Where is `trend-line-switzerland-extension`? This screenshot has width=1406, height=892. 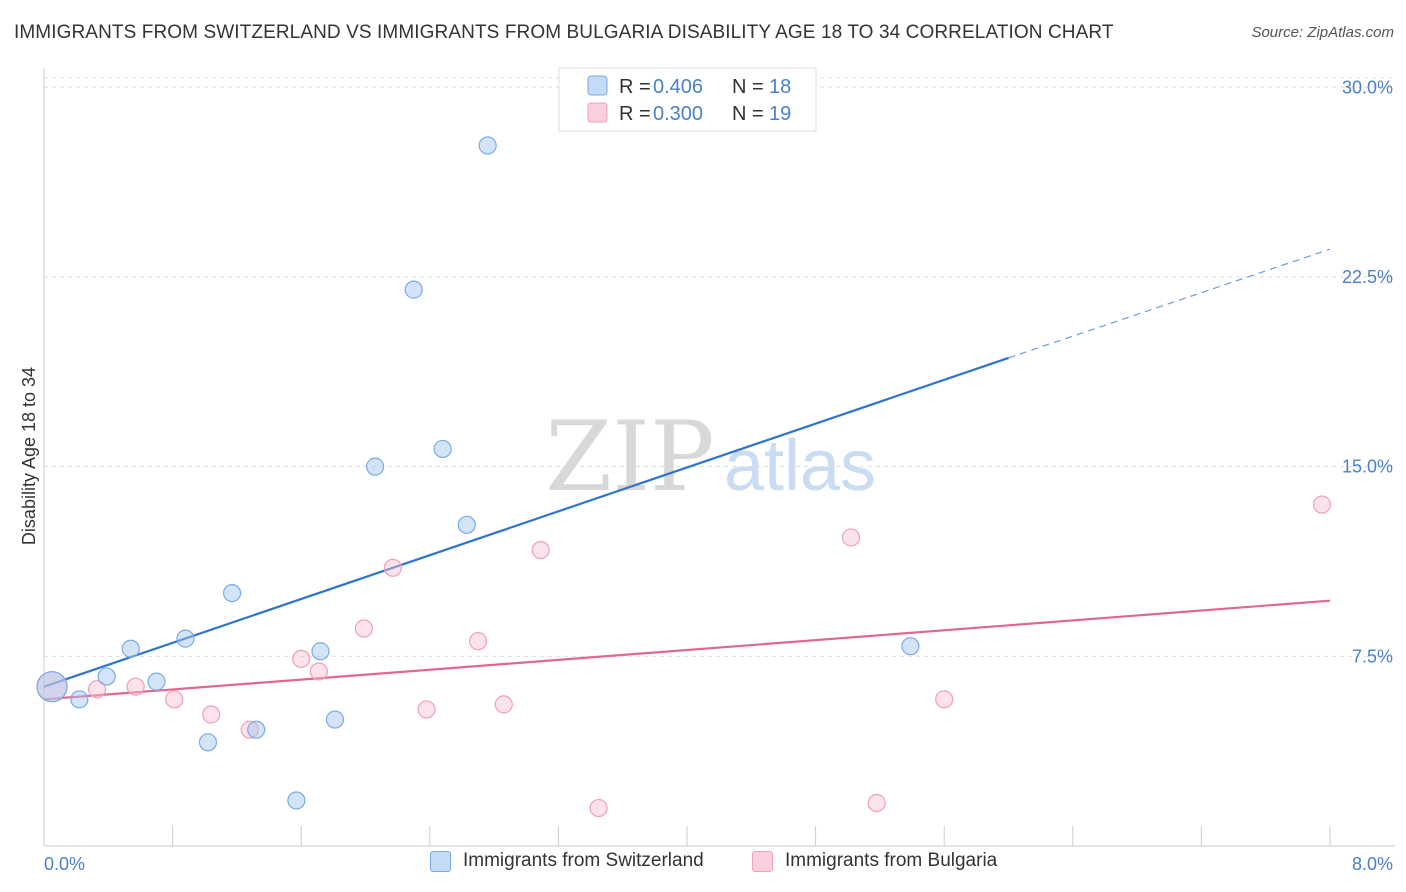 trend-line-switzerland-extension is located at coordinates (1169, 303).